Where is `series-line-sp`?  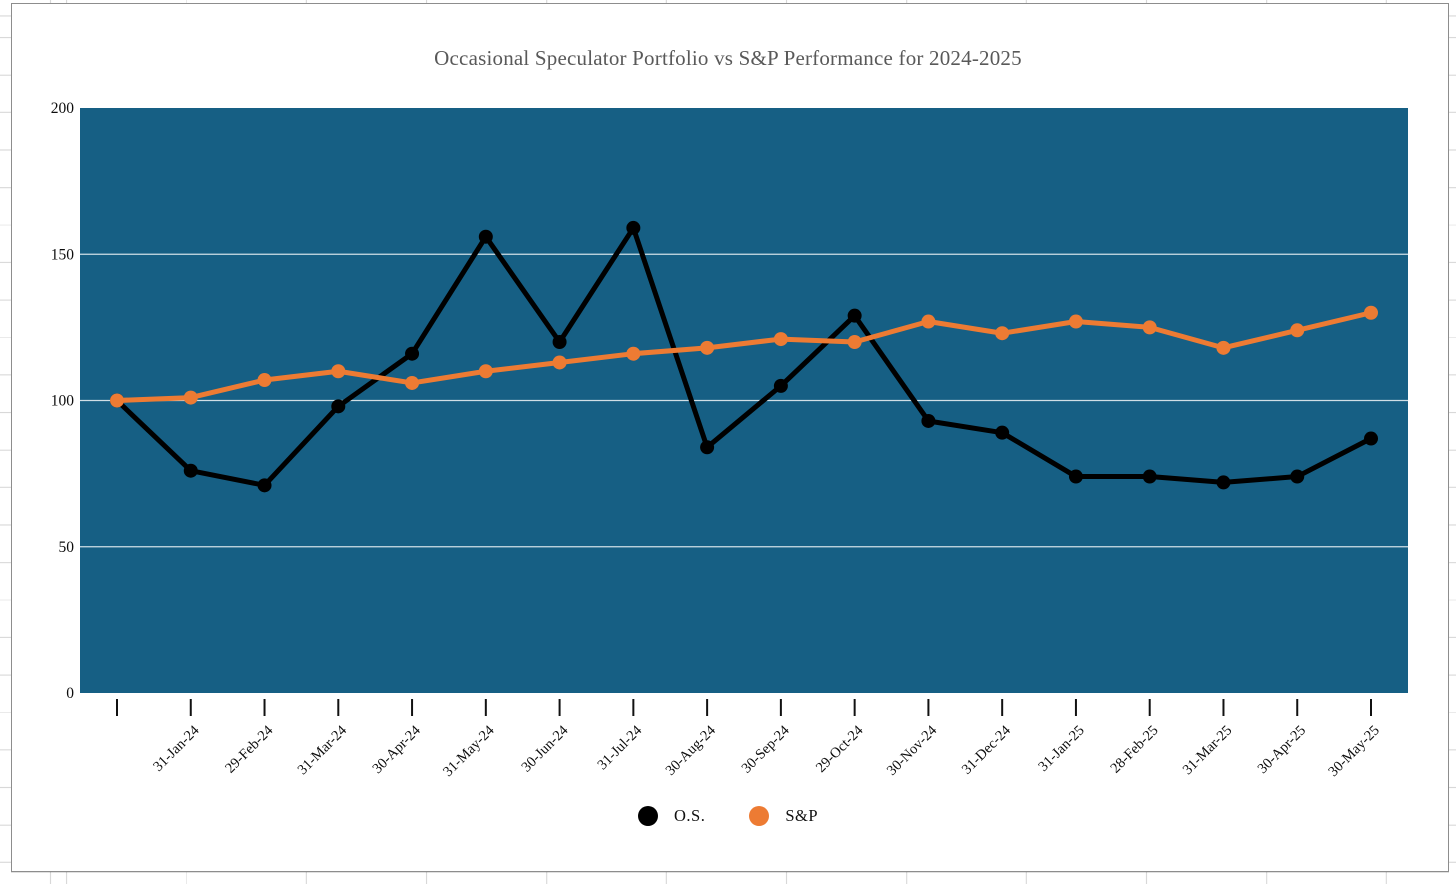
series-line-sp is located at coordinates (744, 356).